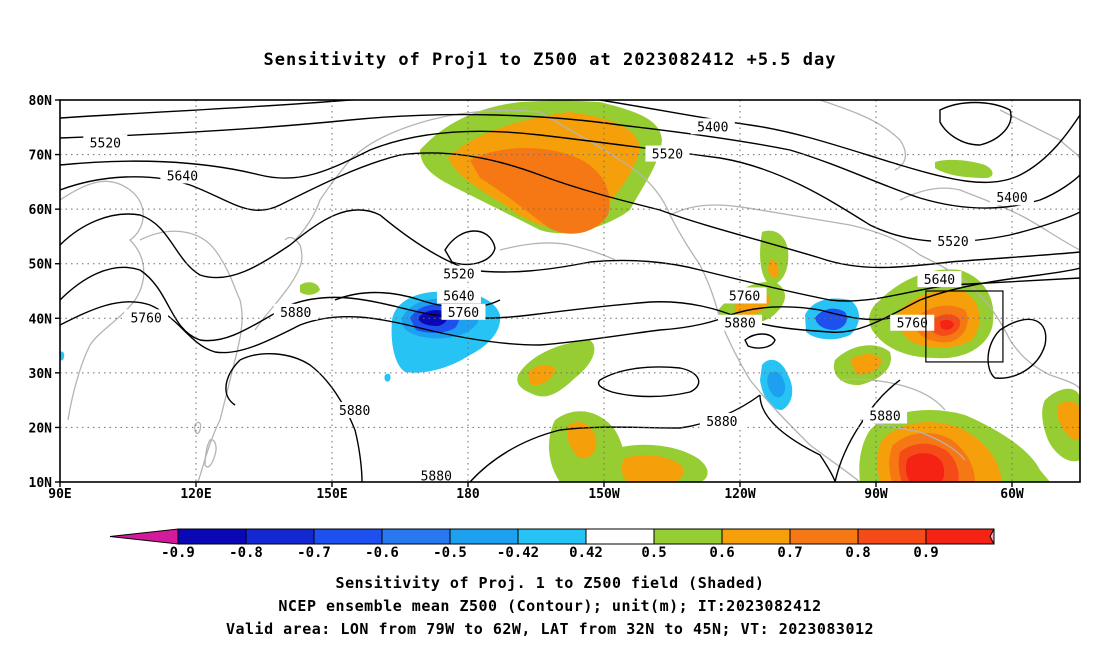 The height and width of the screenshot is (650, 1100). Describe the element at coordinates (536, 492) in the screenshot. I see `x-tick-labels: 90E 120E 150E 180 150W 120W 90W 60W` at that location.